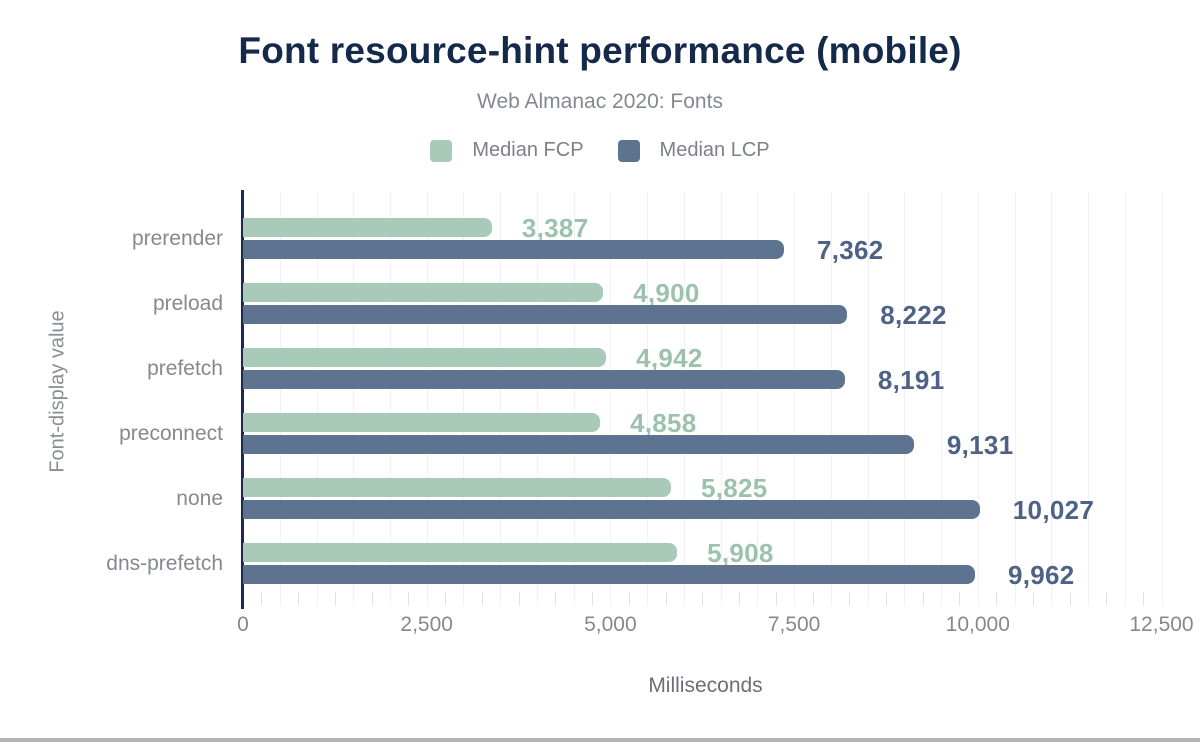 The height and width of the screenshot is (742, 1200). What do you see at coordinates (545, 314) in the screenshot?
I see `bar-preload-lcp` at bounding box center [545, 314].